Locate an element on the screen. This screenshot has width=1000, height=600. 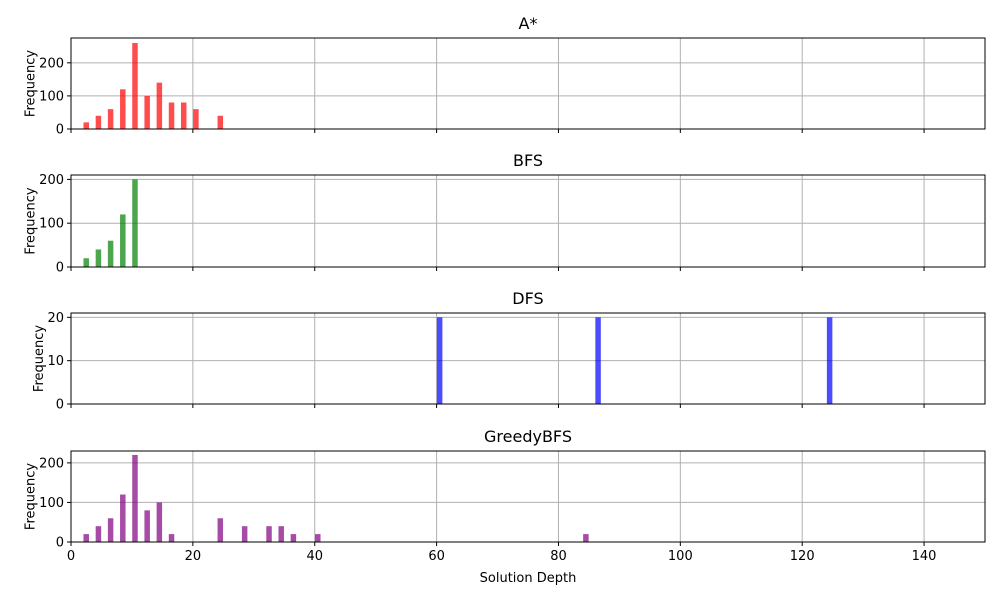
x-tick-label: 60 is located at coordinates (436, 556).